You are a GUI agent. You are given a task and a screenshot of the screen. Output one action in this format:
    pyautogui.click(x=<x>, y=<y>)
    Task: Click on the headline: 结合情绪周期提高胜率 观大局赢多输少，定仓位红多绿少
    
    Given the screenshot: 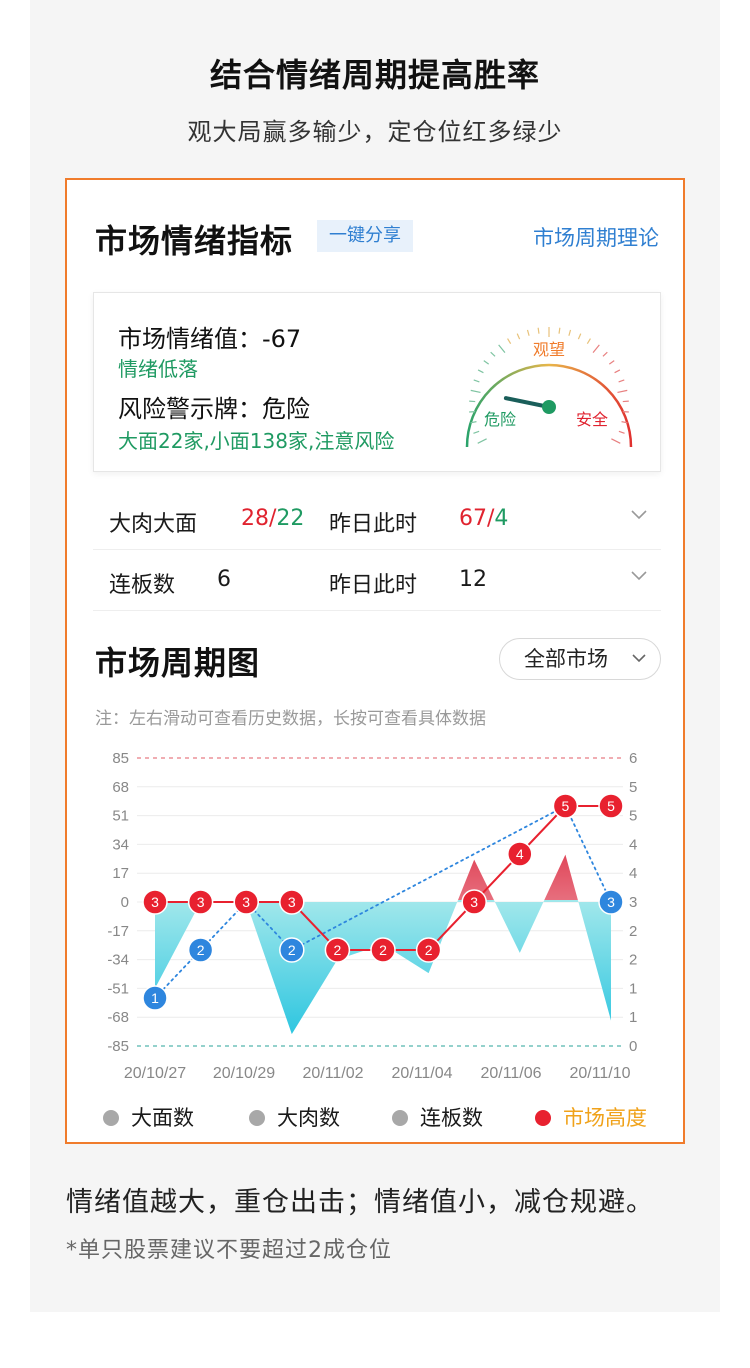 What is the action you would take?
    pyautogui.click(x=375, y=98)
    